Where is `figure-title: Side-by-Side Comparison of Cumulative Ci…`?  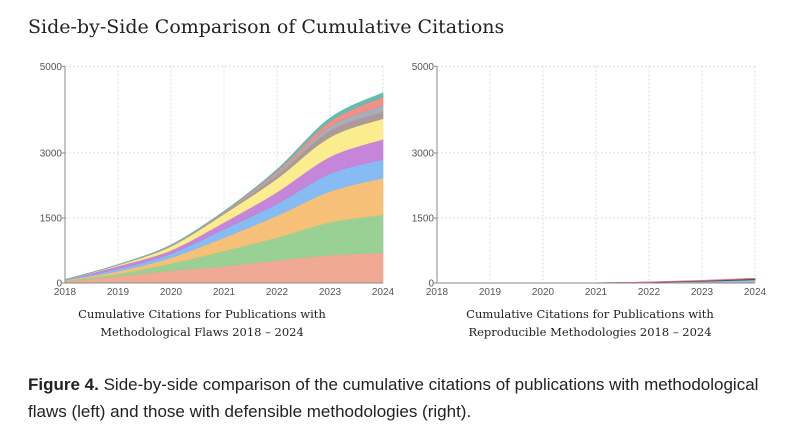 figure-title: Side-by-Side Comparison of Cumulative Ci… is located at coordinates (266, 27).